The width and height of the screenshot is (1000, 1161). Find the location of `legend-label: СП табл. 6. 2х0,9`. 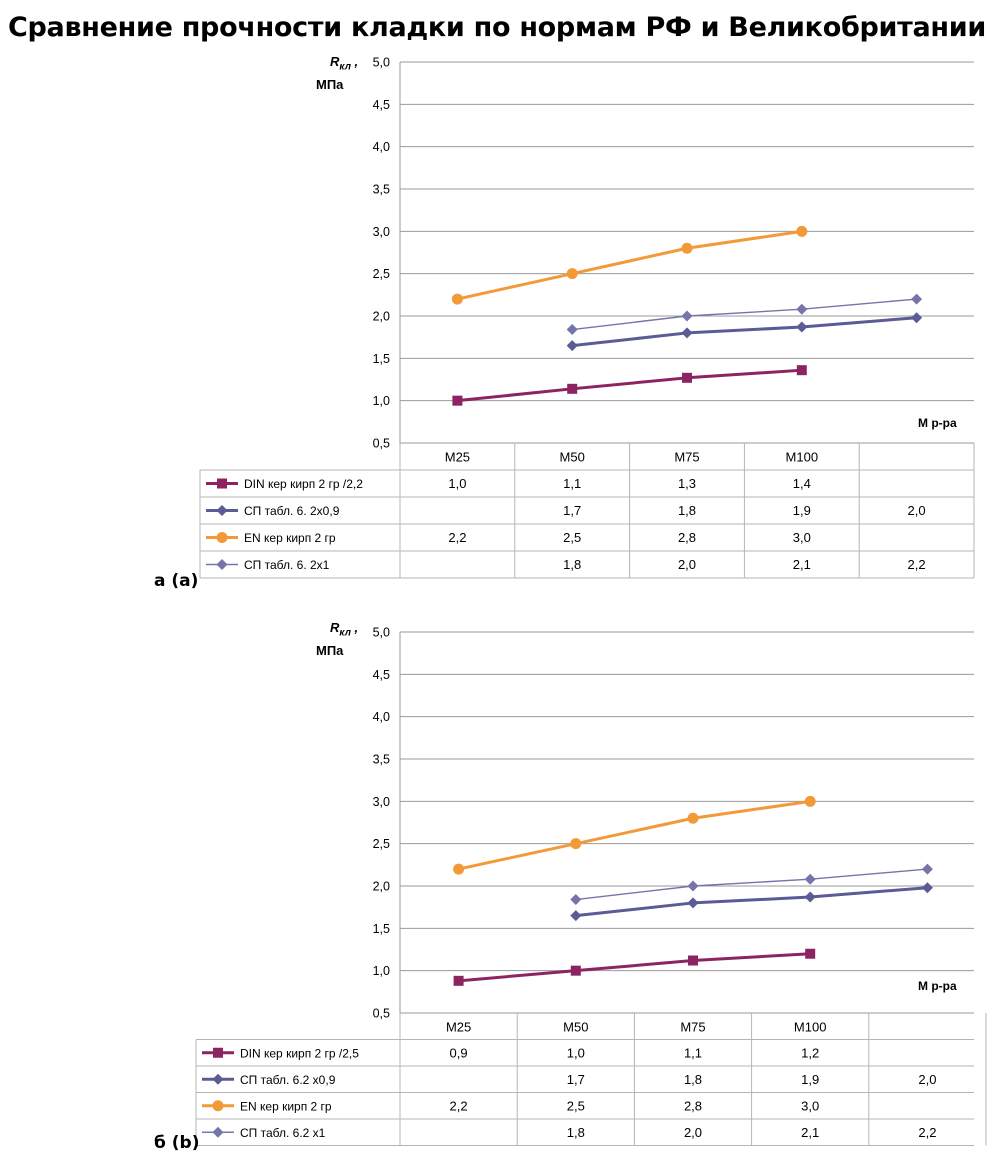

legend-label: СП табл. 6. 2х0,9 is located at coordinates (292, 511).